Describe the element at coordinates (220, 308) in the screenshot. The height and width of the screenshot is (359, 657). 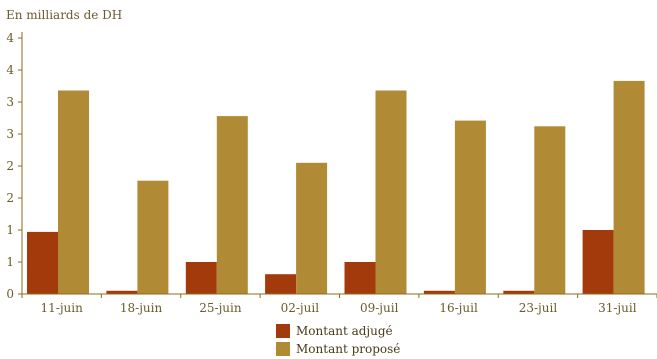
I see `x-tick-label-2: 25-juin` at that location.